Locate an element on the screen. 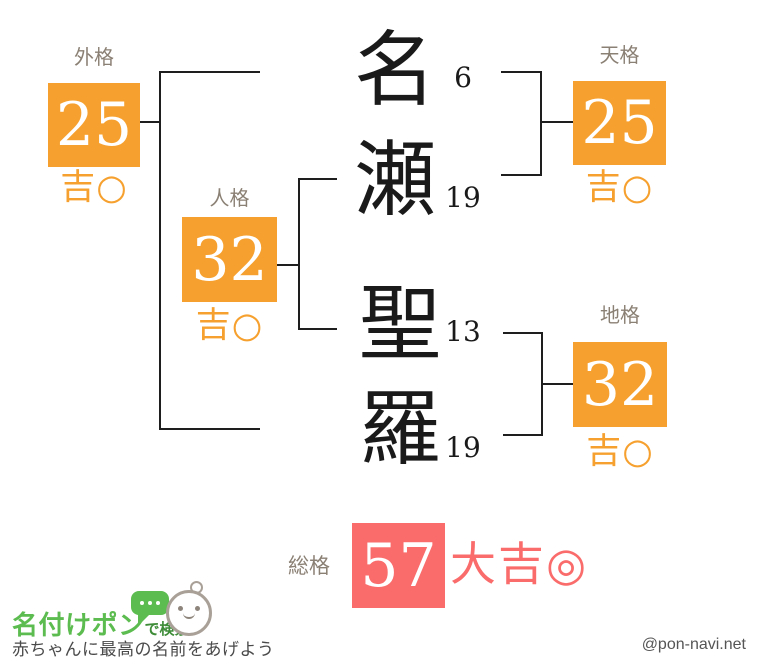  gaikaku-top-stub-line is located at coordinates (209, 72).